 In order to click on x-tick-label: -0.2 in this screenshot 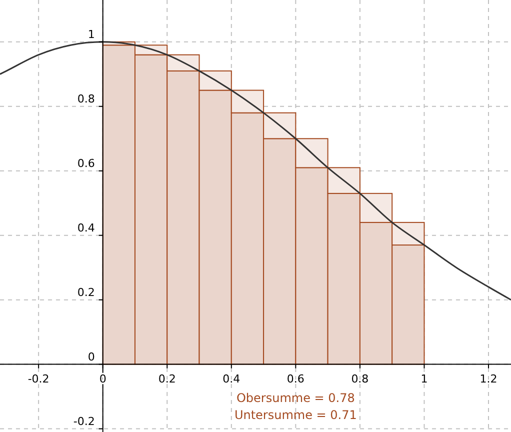, I will do `click(39, 379)`.